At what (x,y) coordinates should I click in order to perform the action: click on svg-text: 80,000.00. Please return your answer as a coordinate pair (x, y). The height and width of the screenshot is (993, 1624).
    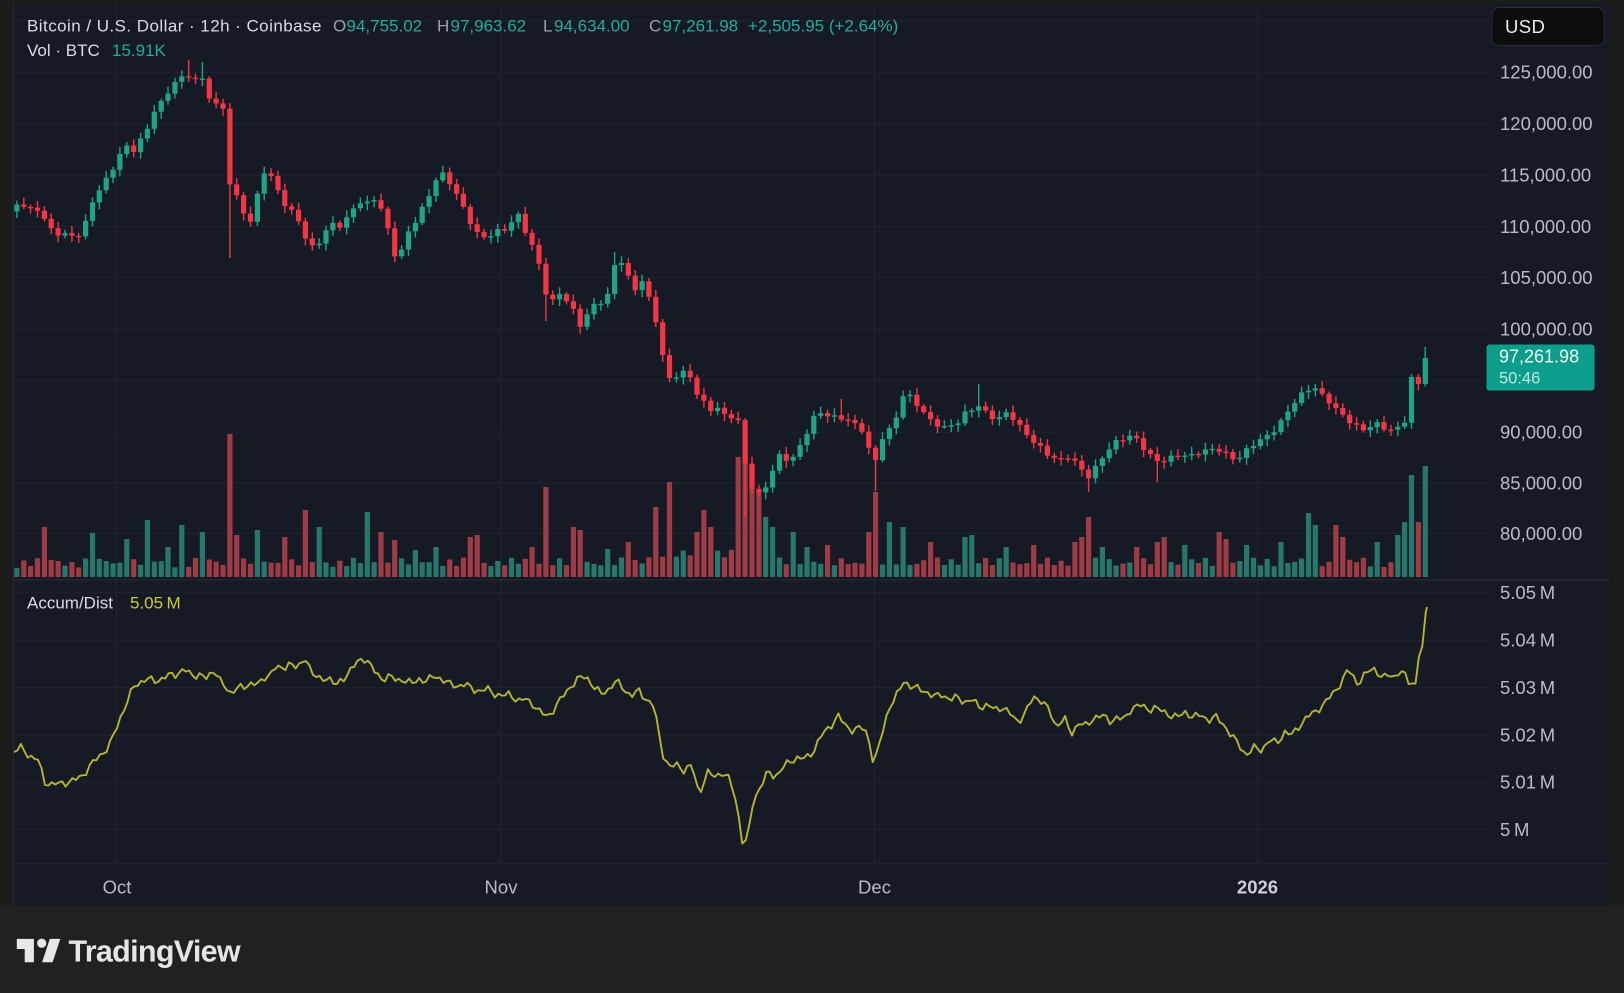
    Looking at the image, I should click on (1541, 533).